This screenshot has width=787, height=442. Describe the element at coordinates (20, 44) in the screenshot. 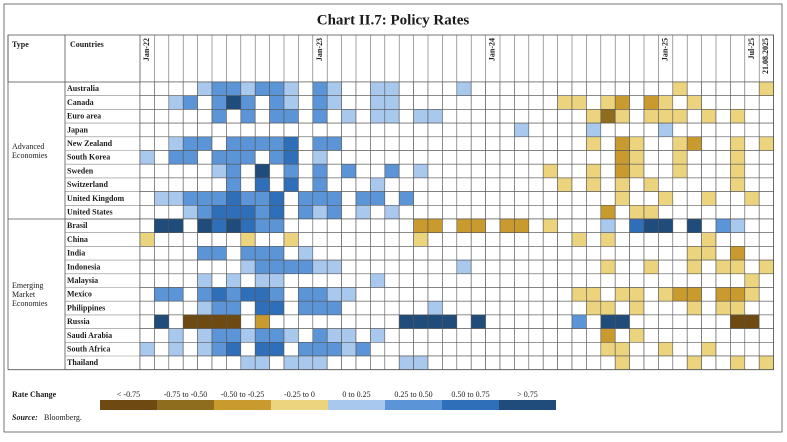

I see `row-header: Type` at that location.